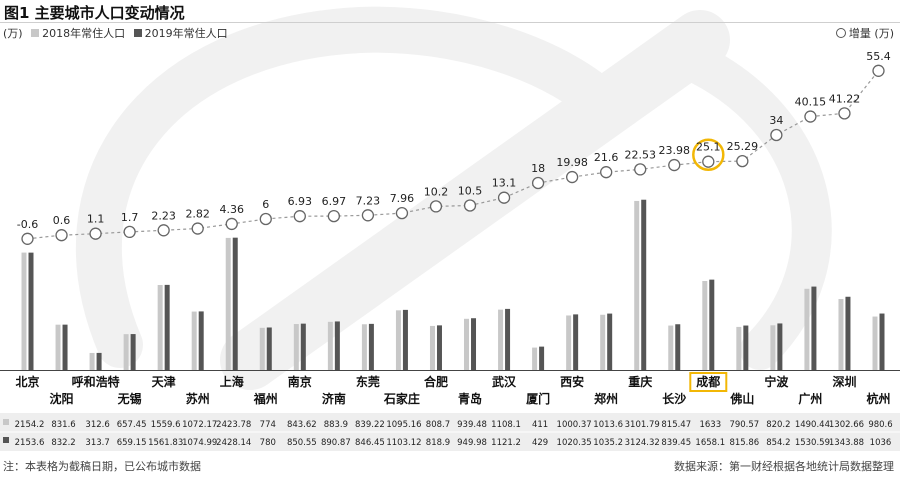  Describe the element at coordinates (27, 224) in the screenshot. I see `increase-value-label: -0.6` at that location.